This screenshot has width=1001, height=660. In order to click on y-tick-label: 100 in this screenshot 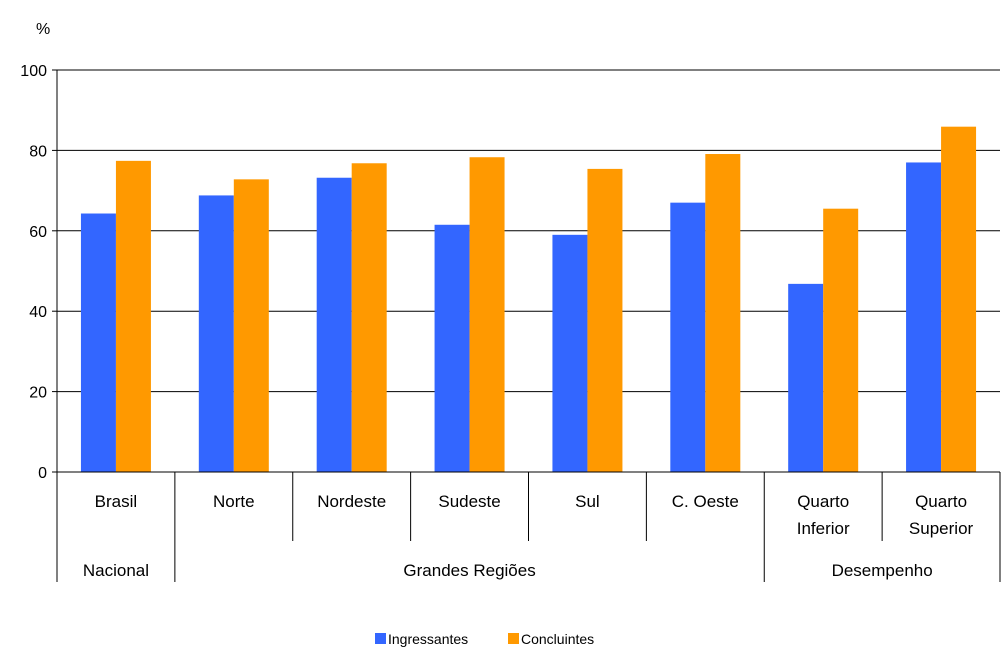, I will do `click(33, 71)`.